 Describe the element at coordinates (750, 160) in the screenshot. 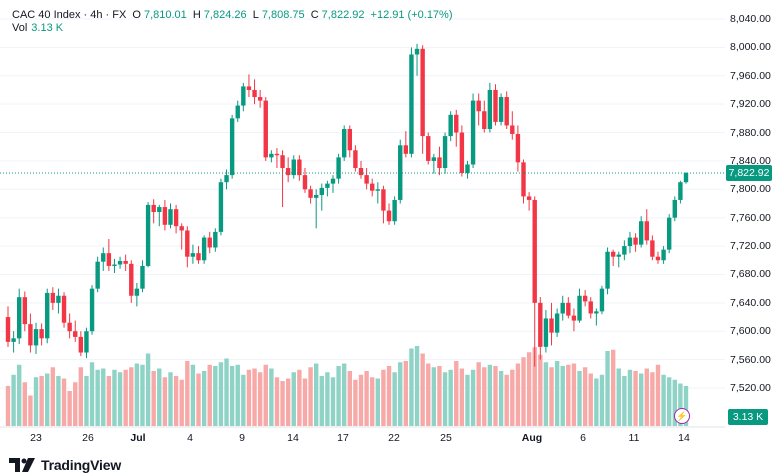

I see `price-tick-label: 7,840.00` at that location.